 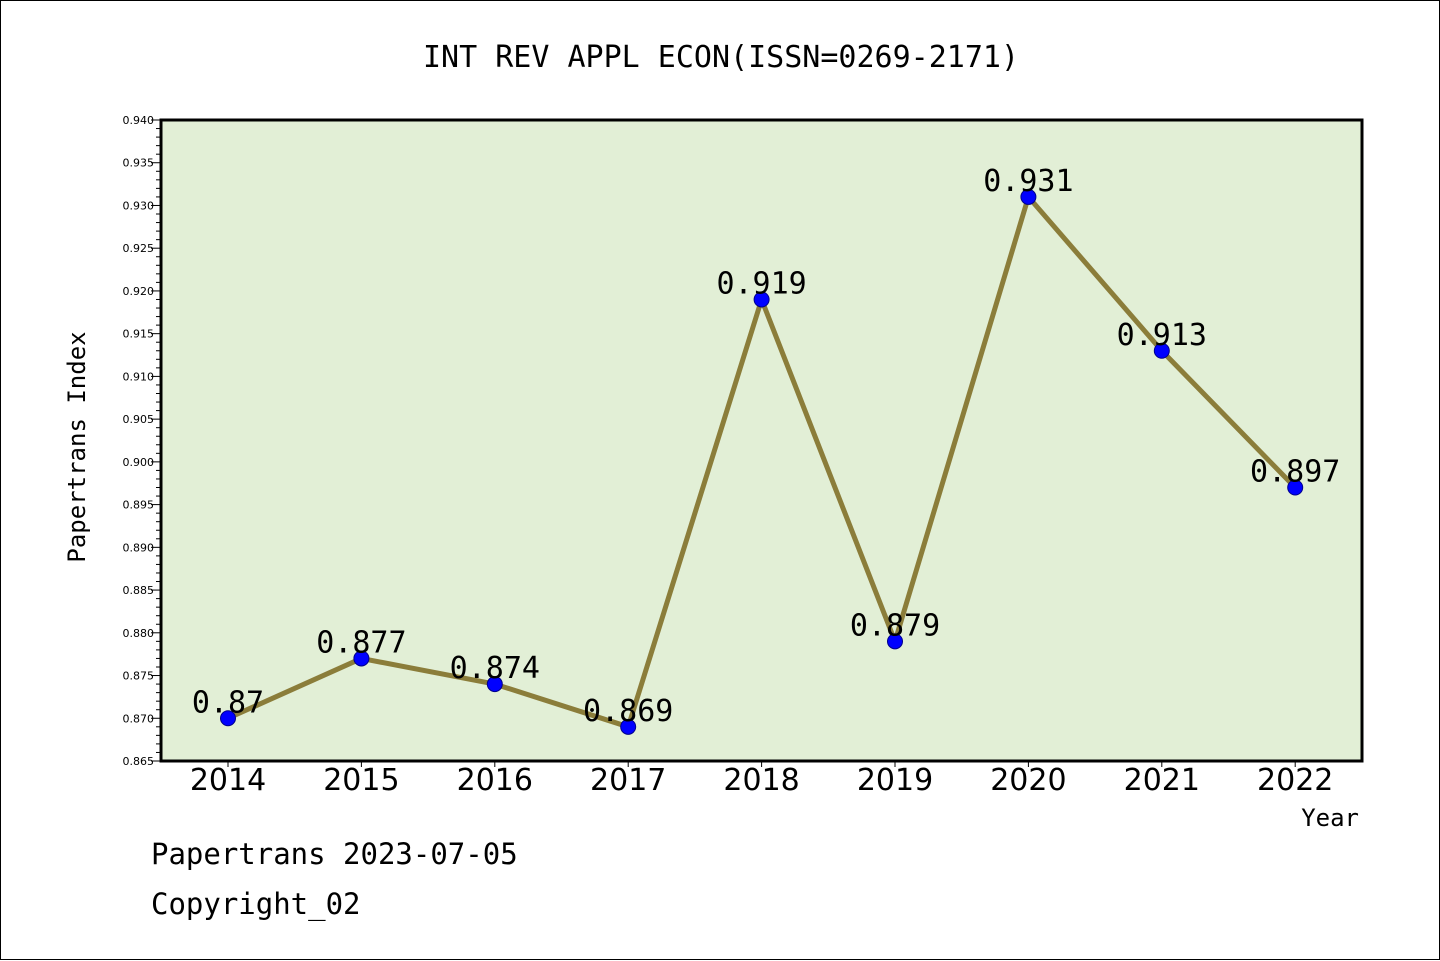 What do you see at coordinates (256, 904) in the screenshot?
I see `footer-copyright: Copyright_02` at bounding box center [256, 904].